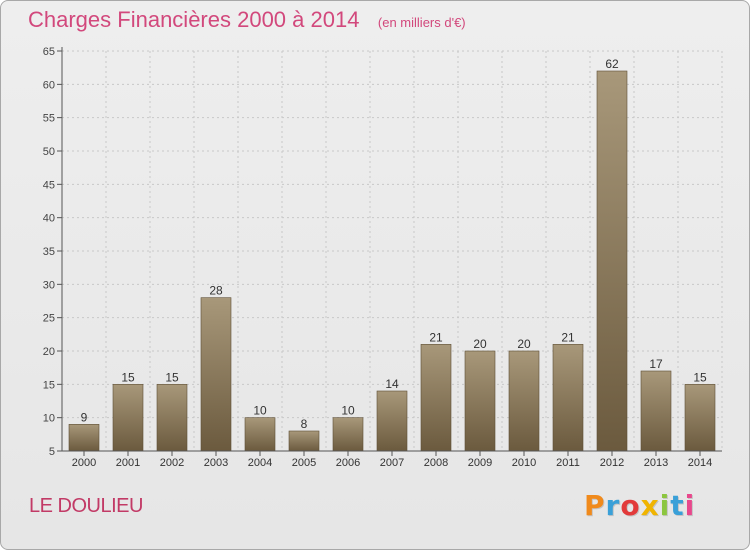 This screenshot has width=750, height=550. Describe the element at coordinates (480, 401) in the screenshot. I see `bar-2009` at that location.